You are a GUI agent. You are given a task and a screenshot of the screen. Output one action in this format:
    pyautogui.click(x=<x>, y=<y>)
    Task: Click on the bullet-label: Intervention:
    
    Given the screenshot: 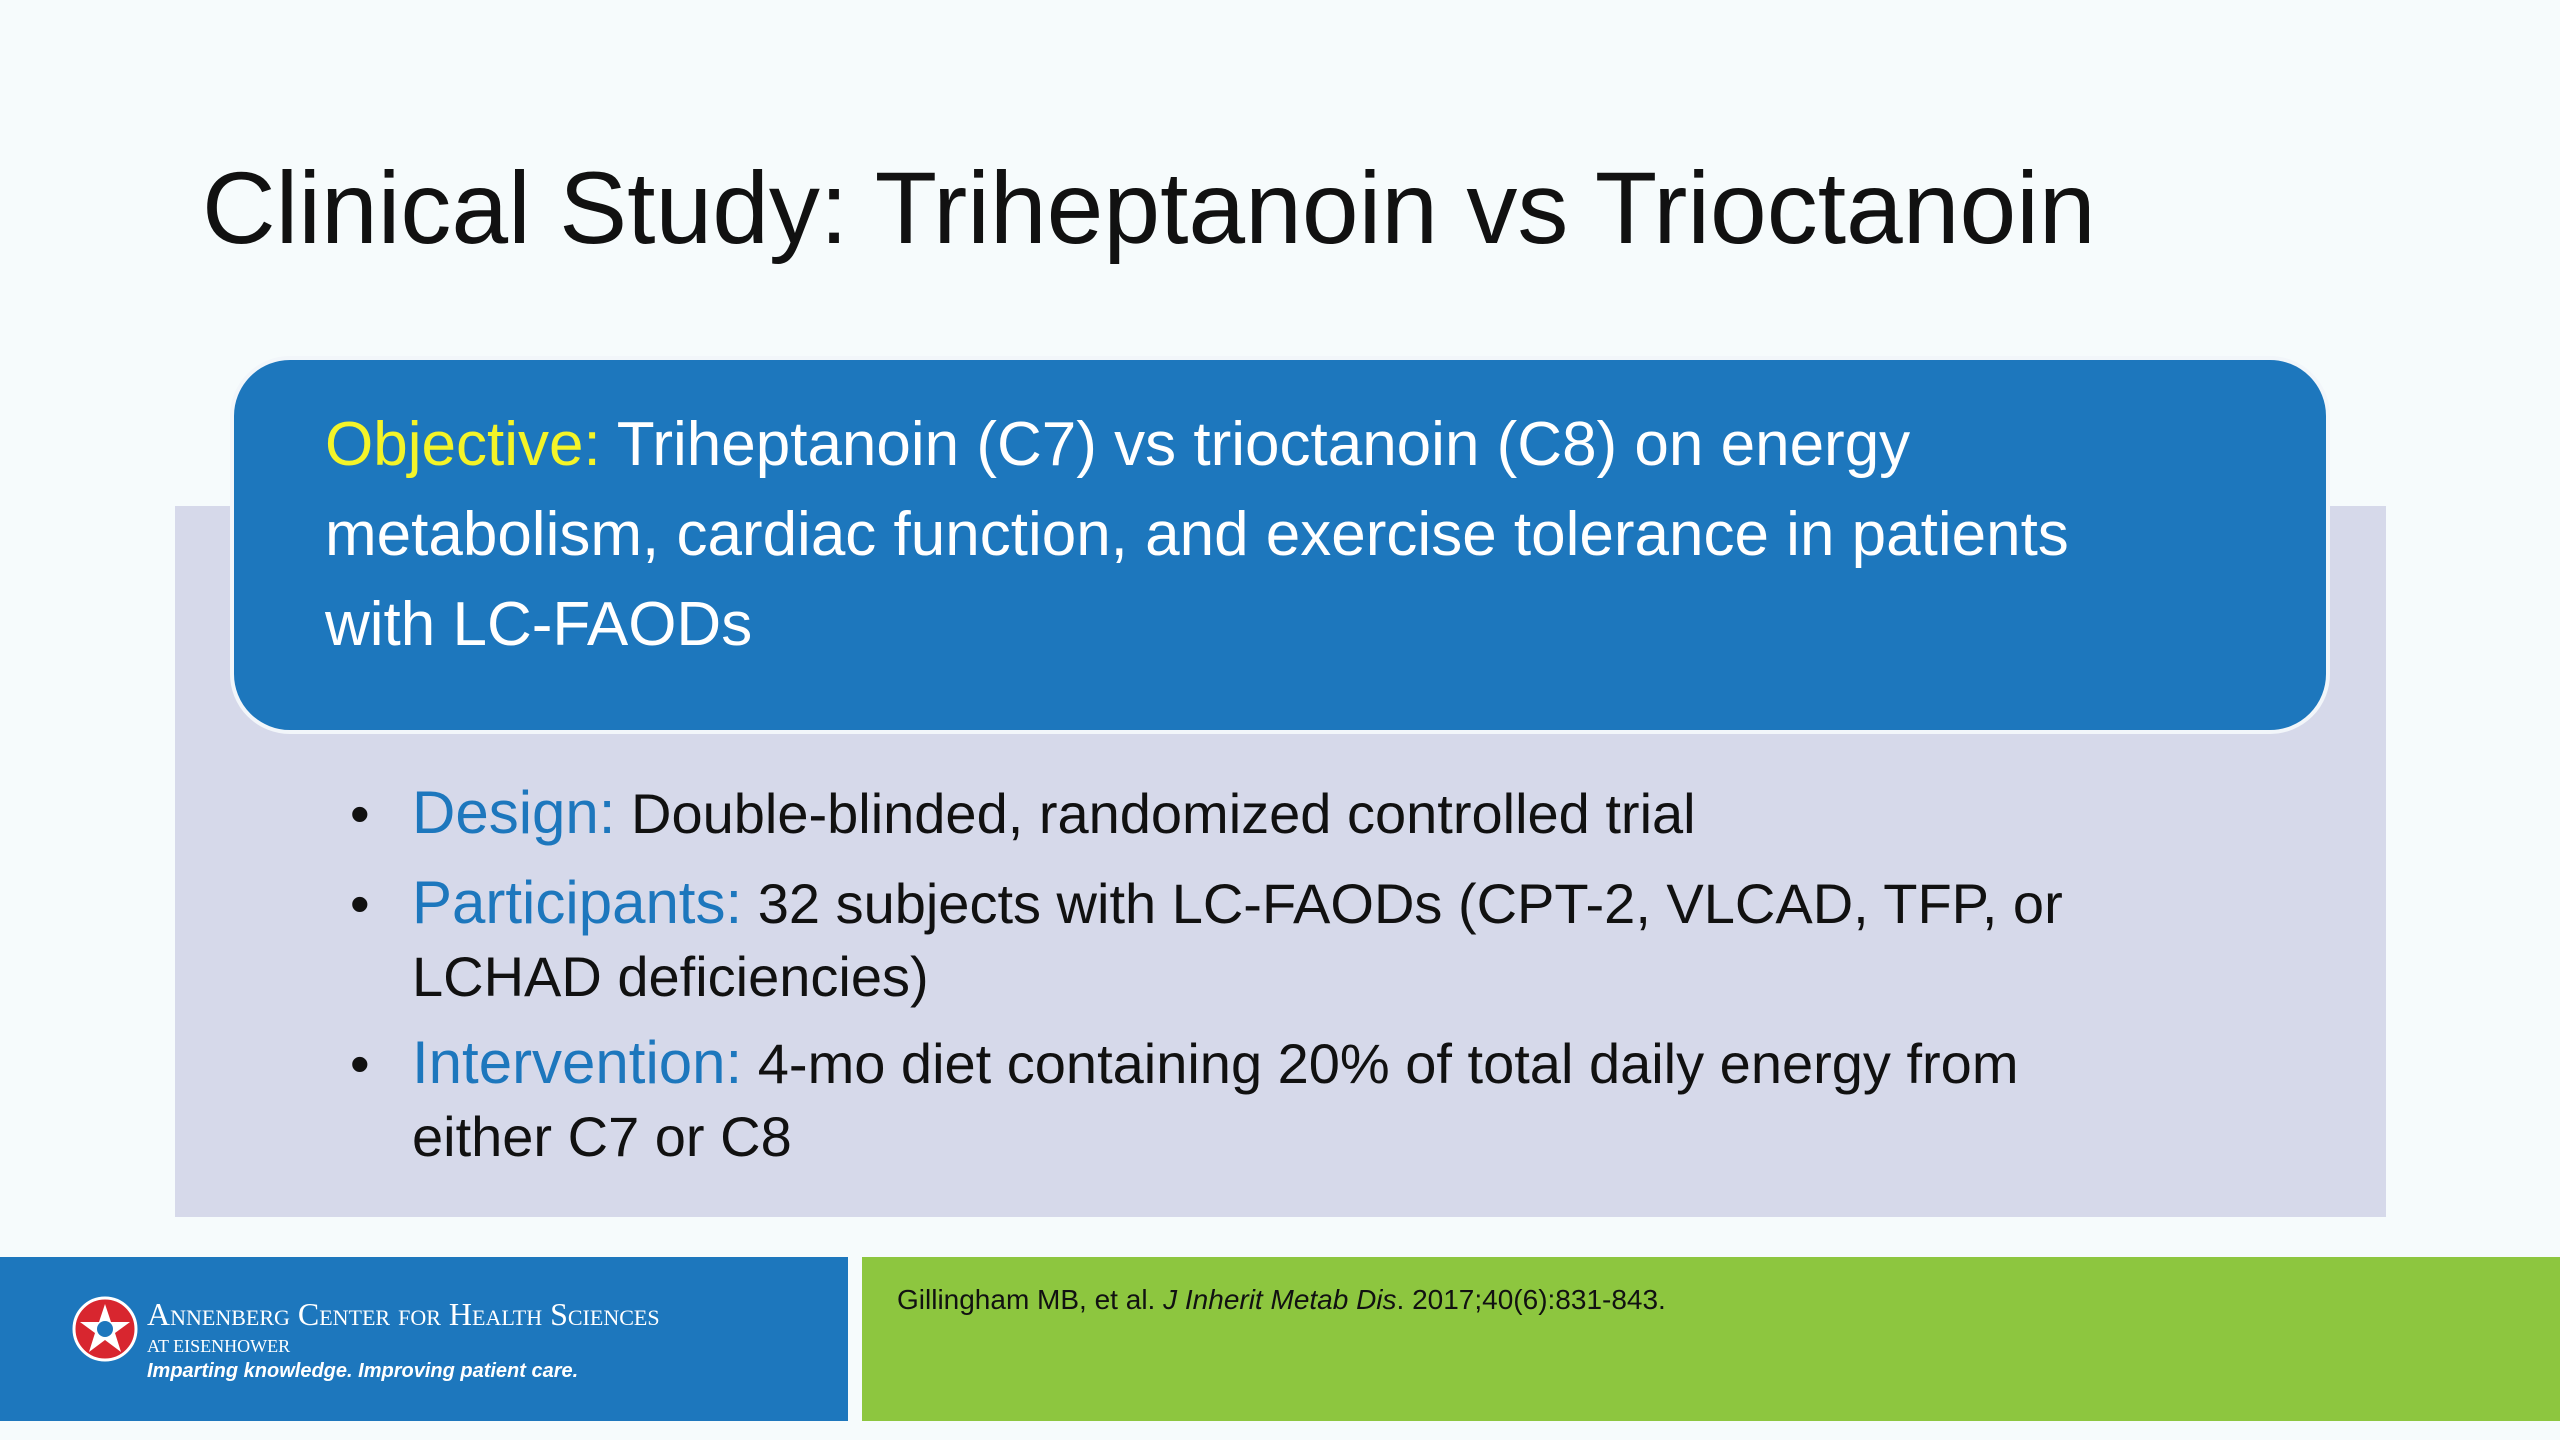 What is the action you would take?
    pyautogui.click(x=577, y=1062)
    